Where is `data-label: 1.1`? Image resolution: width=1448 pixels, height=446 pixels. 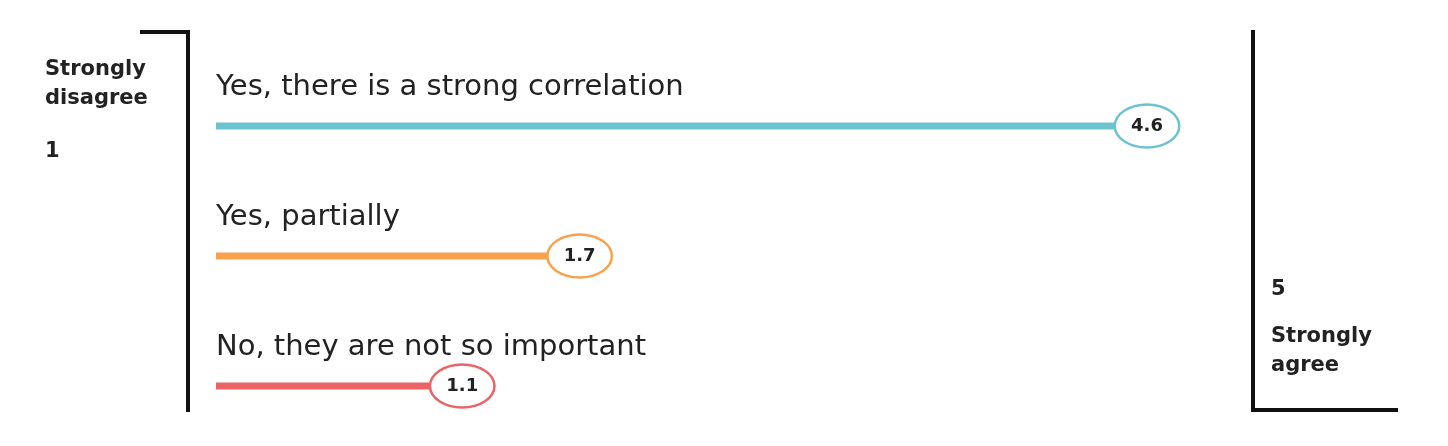
data-label: 1.1 is located at coordinates (462, 384).